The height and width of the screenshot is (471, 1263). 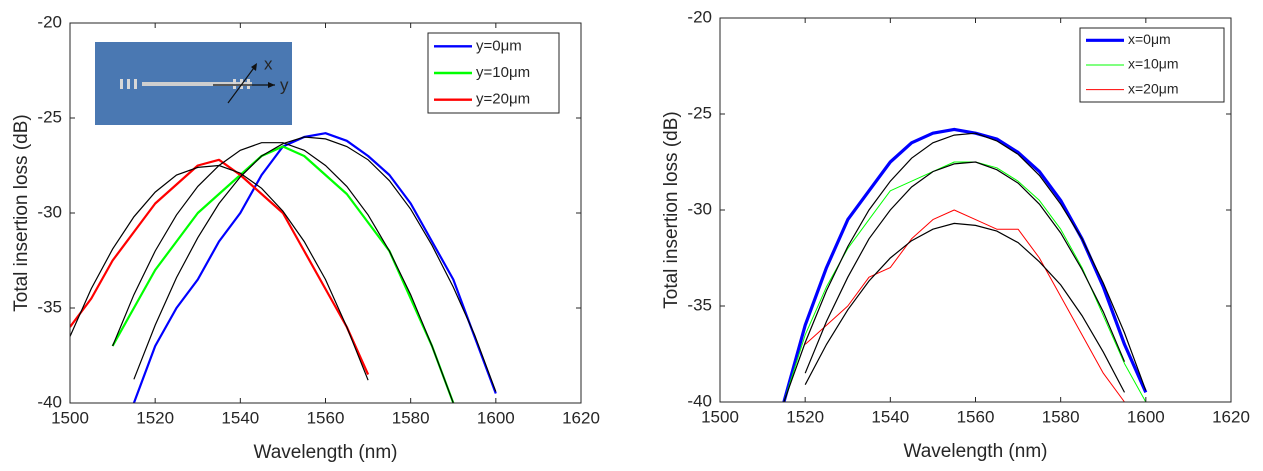 I want to click on y-arrow-head, so click(x=271, y=85).